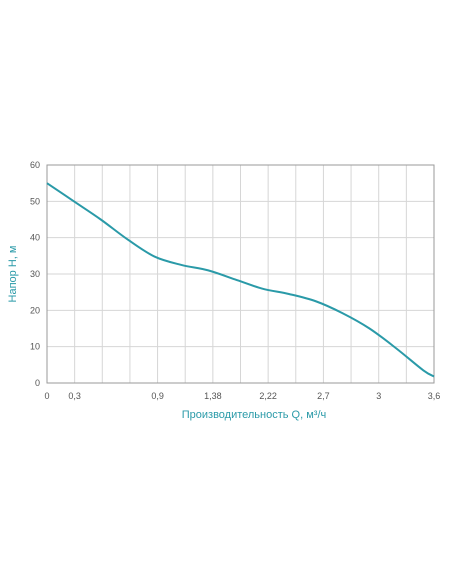 This screenshot has height=584, width=452. What do you see at coordinates (74, 396) in the screenshot?
I see `x-tick-label: 0,3` at bounding box center [74, 396].